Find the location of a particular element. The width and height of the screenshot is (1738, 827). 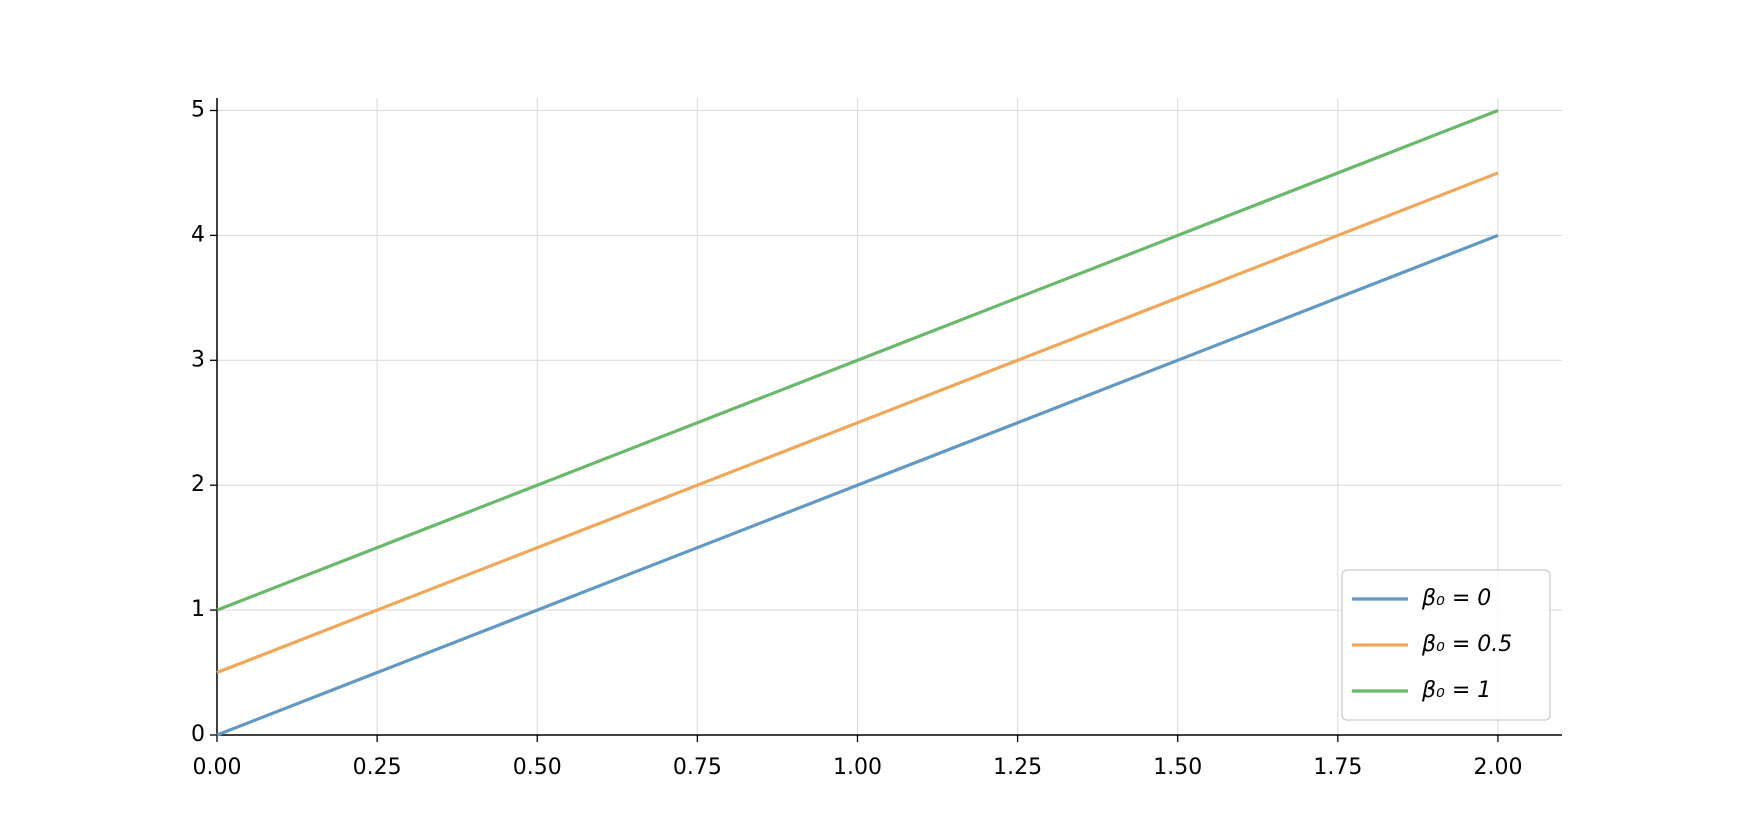

y-tick-label: 1 is located at coordinates (198, 609).